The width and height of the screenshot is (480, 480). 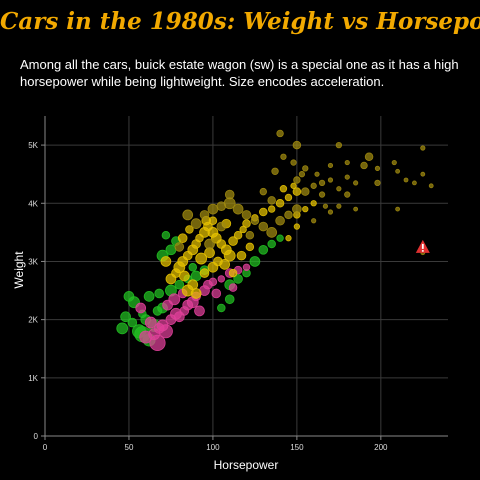 What do you see at coordinates (213, 447) in the screenshot?
I see `x-tick-label: 100` at bounding box center [213, 447].